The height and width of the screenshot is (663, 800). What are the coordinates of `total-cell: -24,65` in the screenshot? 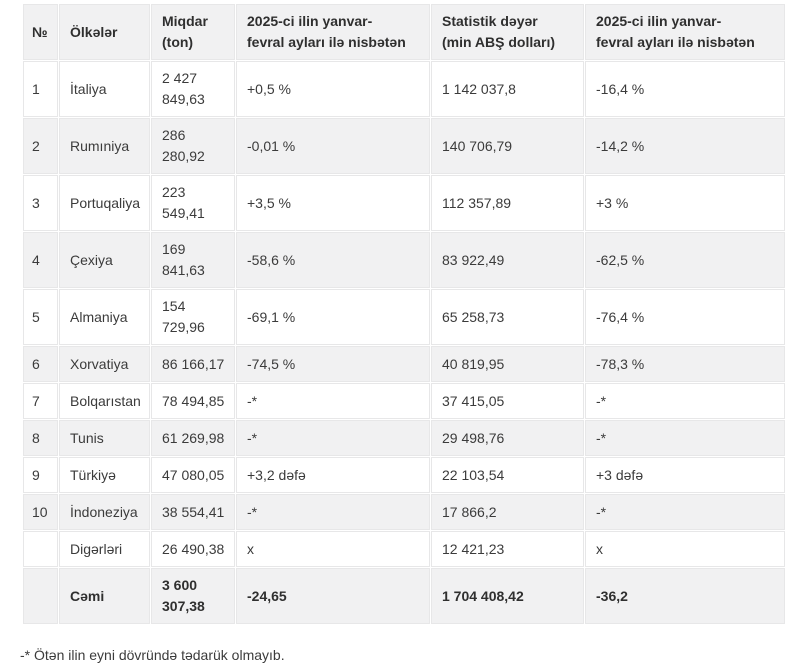 It's located at (333, 596).